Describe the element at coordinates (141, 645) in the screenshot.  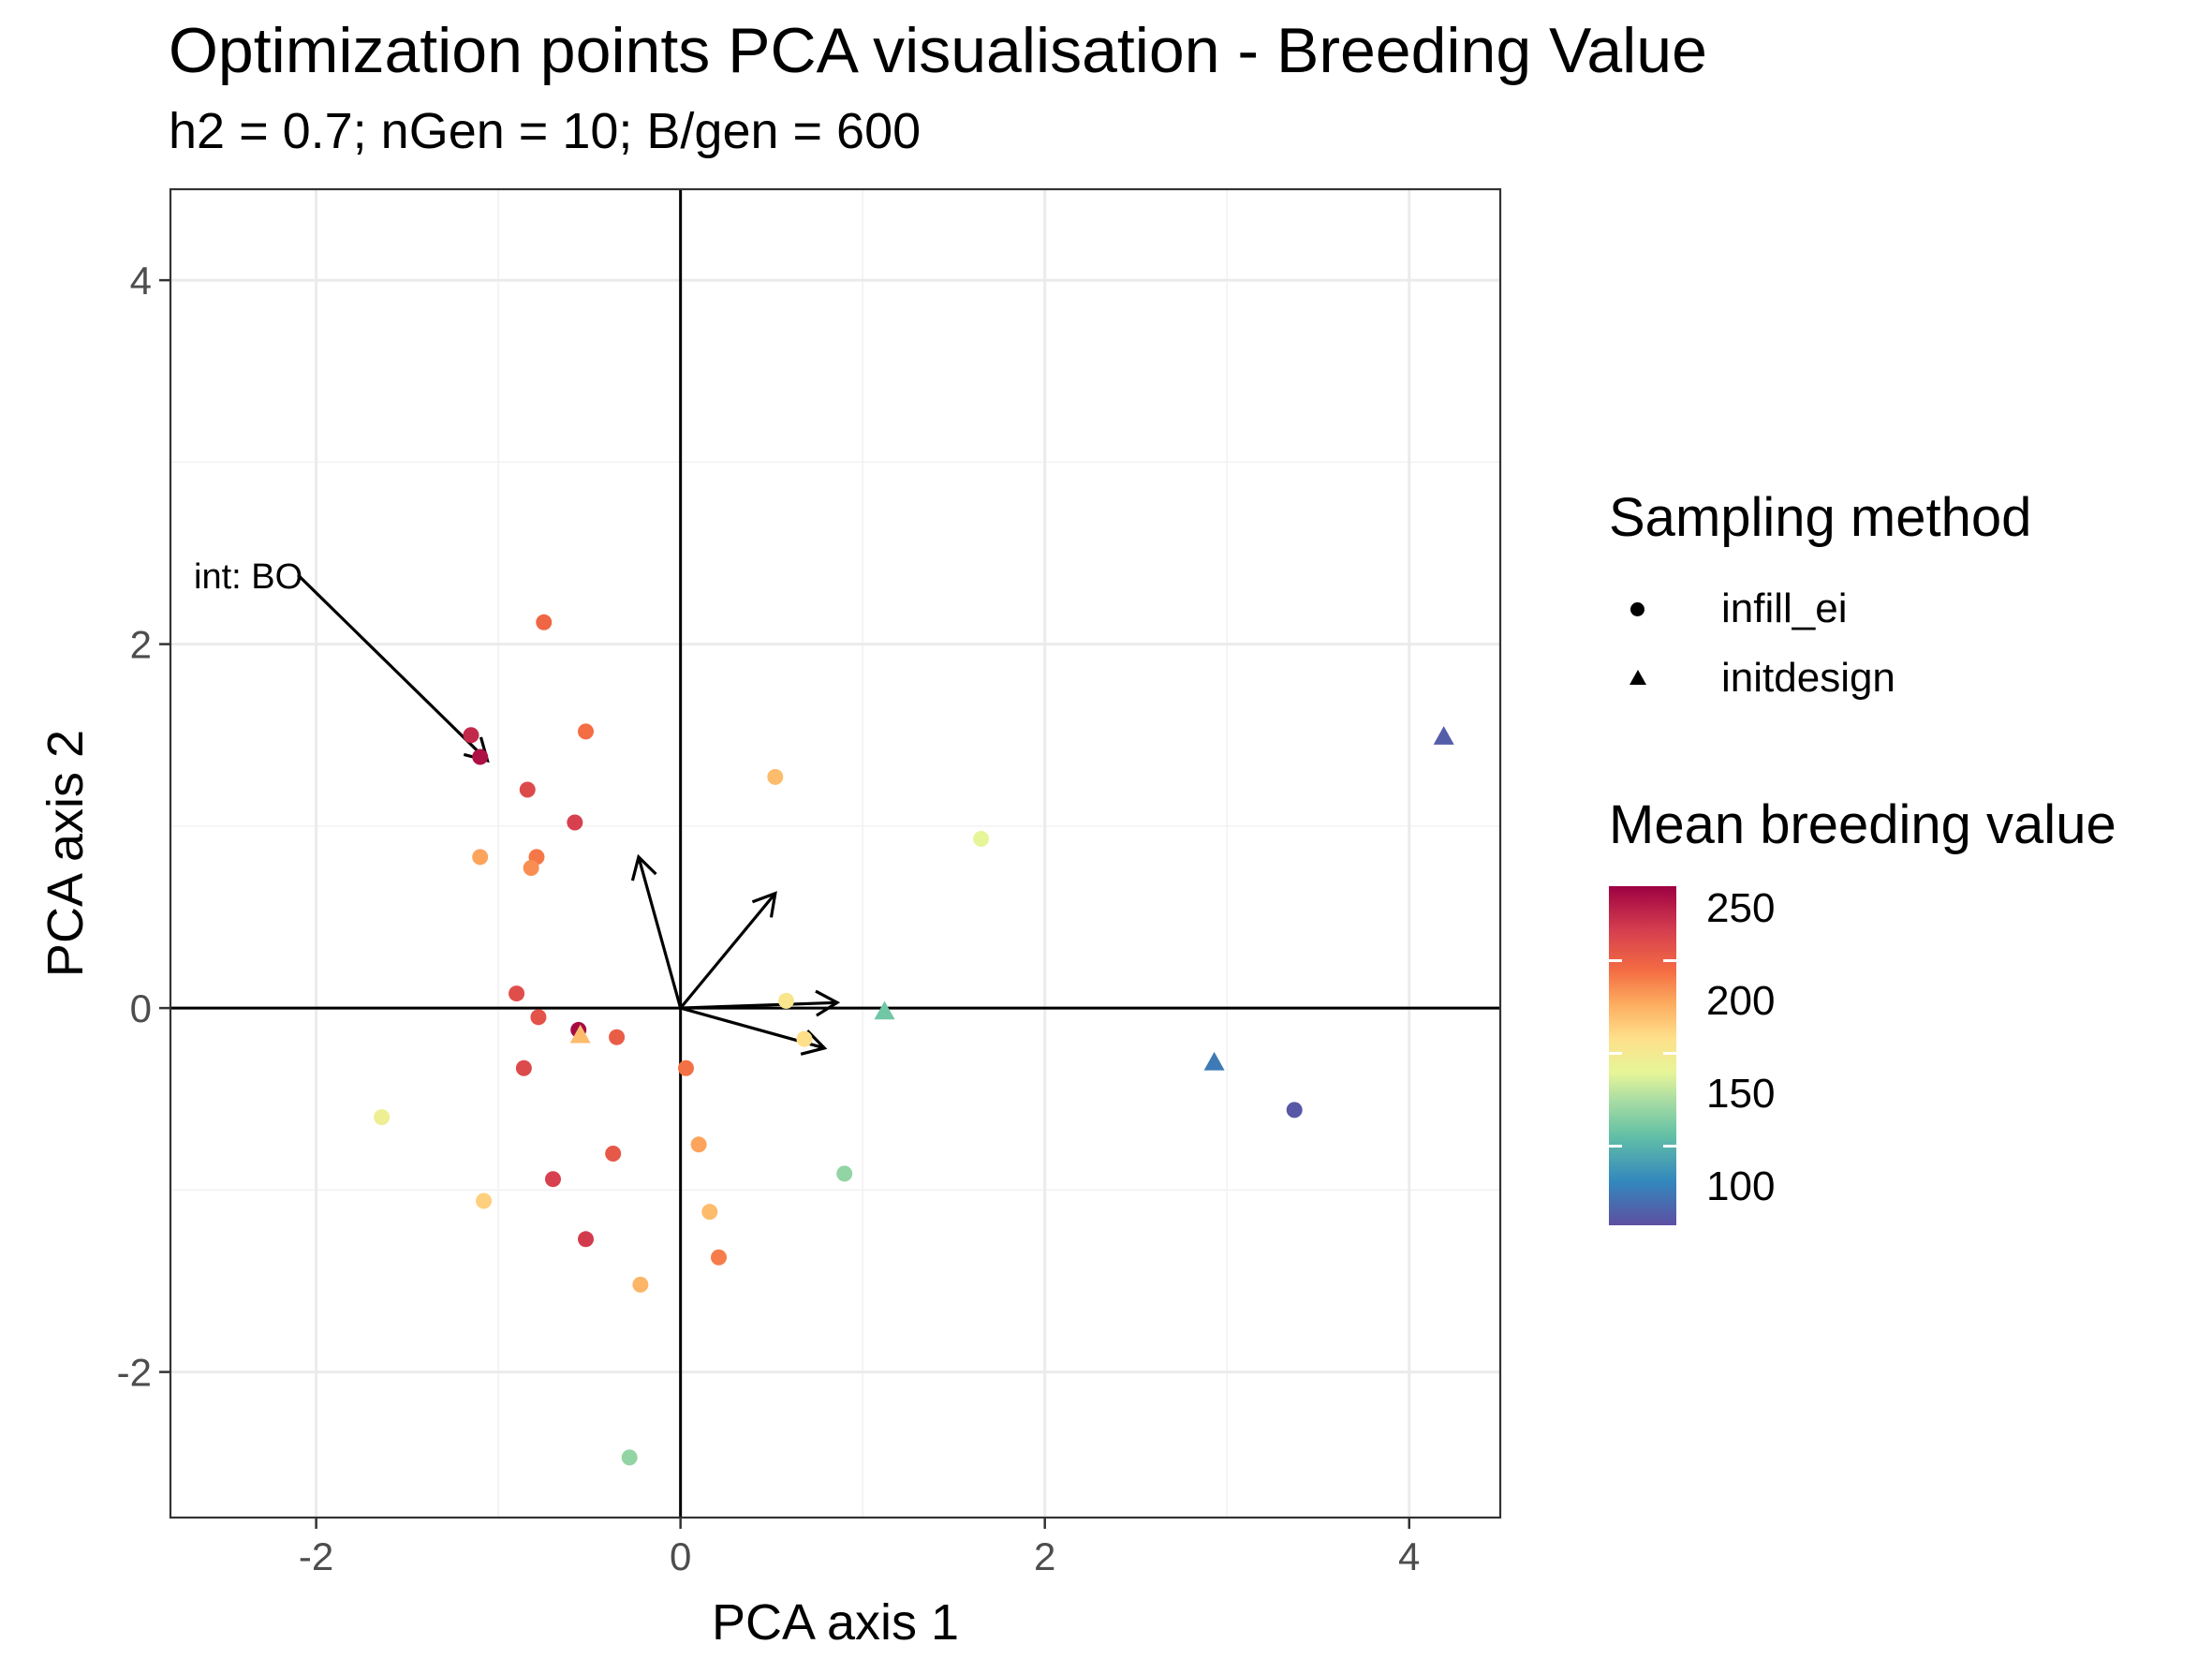
I see `y-tick-label: 2` at that location.